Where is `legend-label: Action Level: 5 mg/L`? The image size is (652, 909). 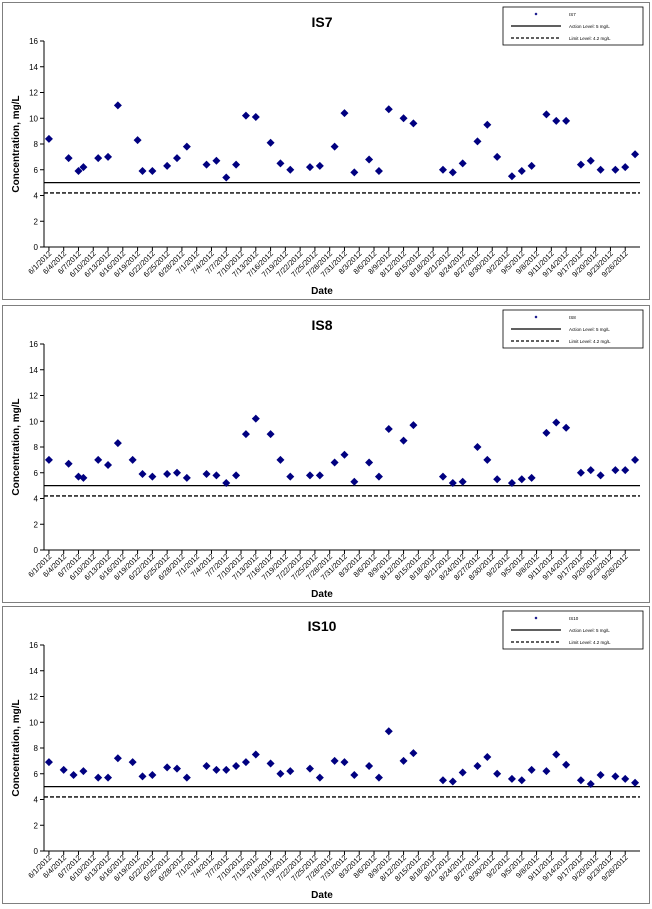
legend-label: Action Level: 5 mg/L is located at coordinates (589, 329).